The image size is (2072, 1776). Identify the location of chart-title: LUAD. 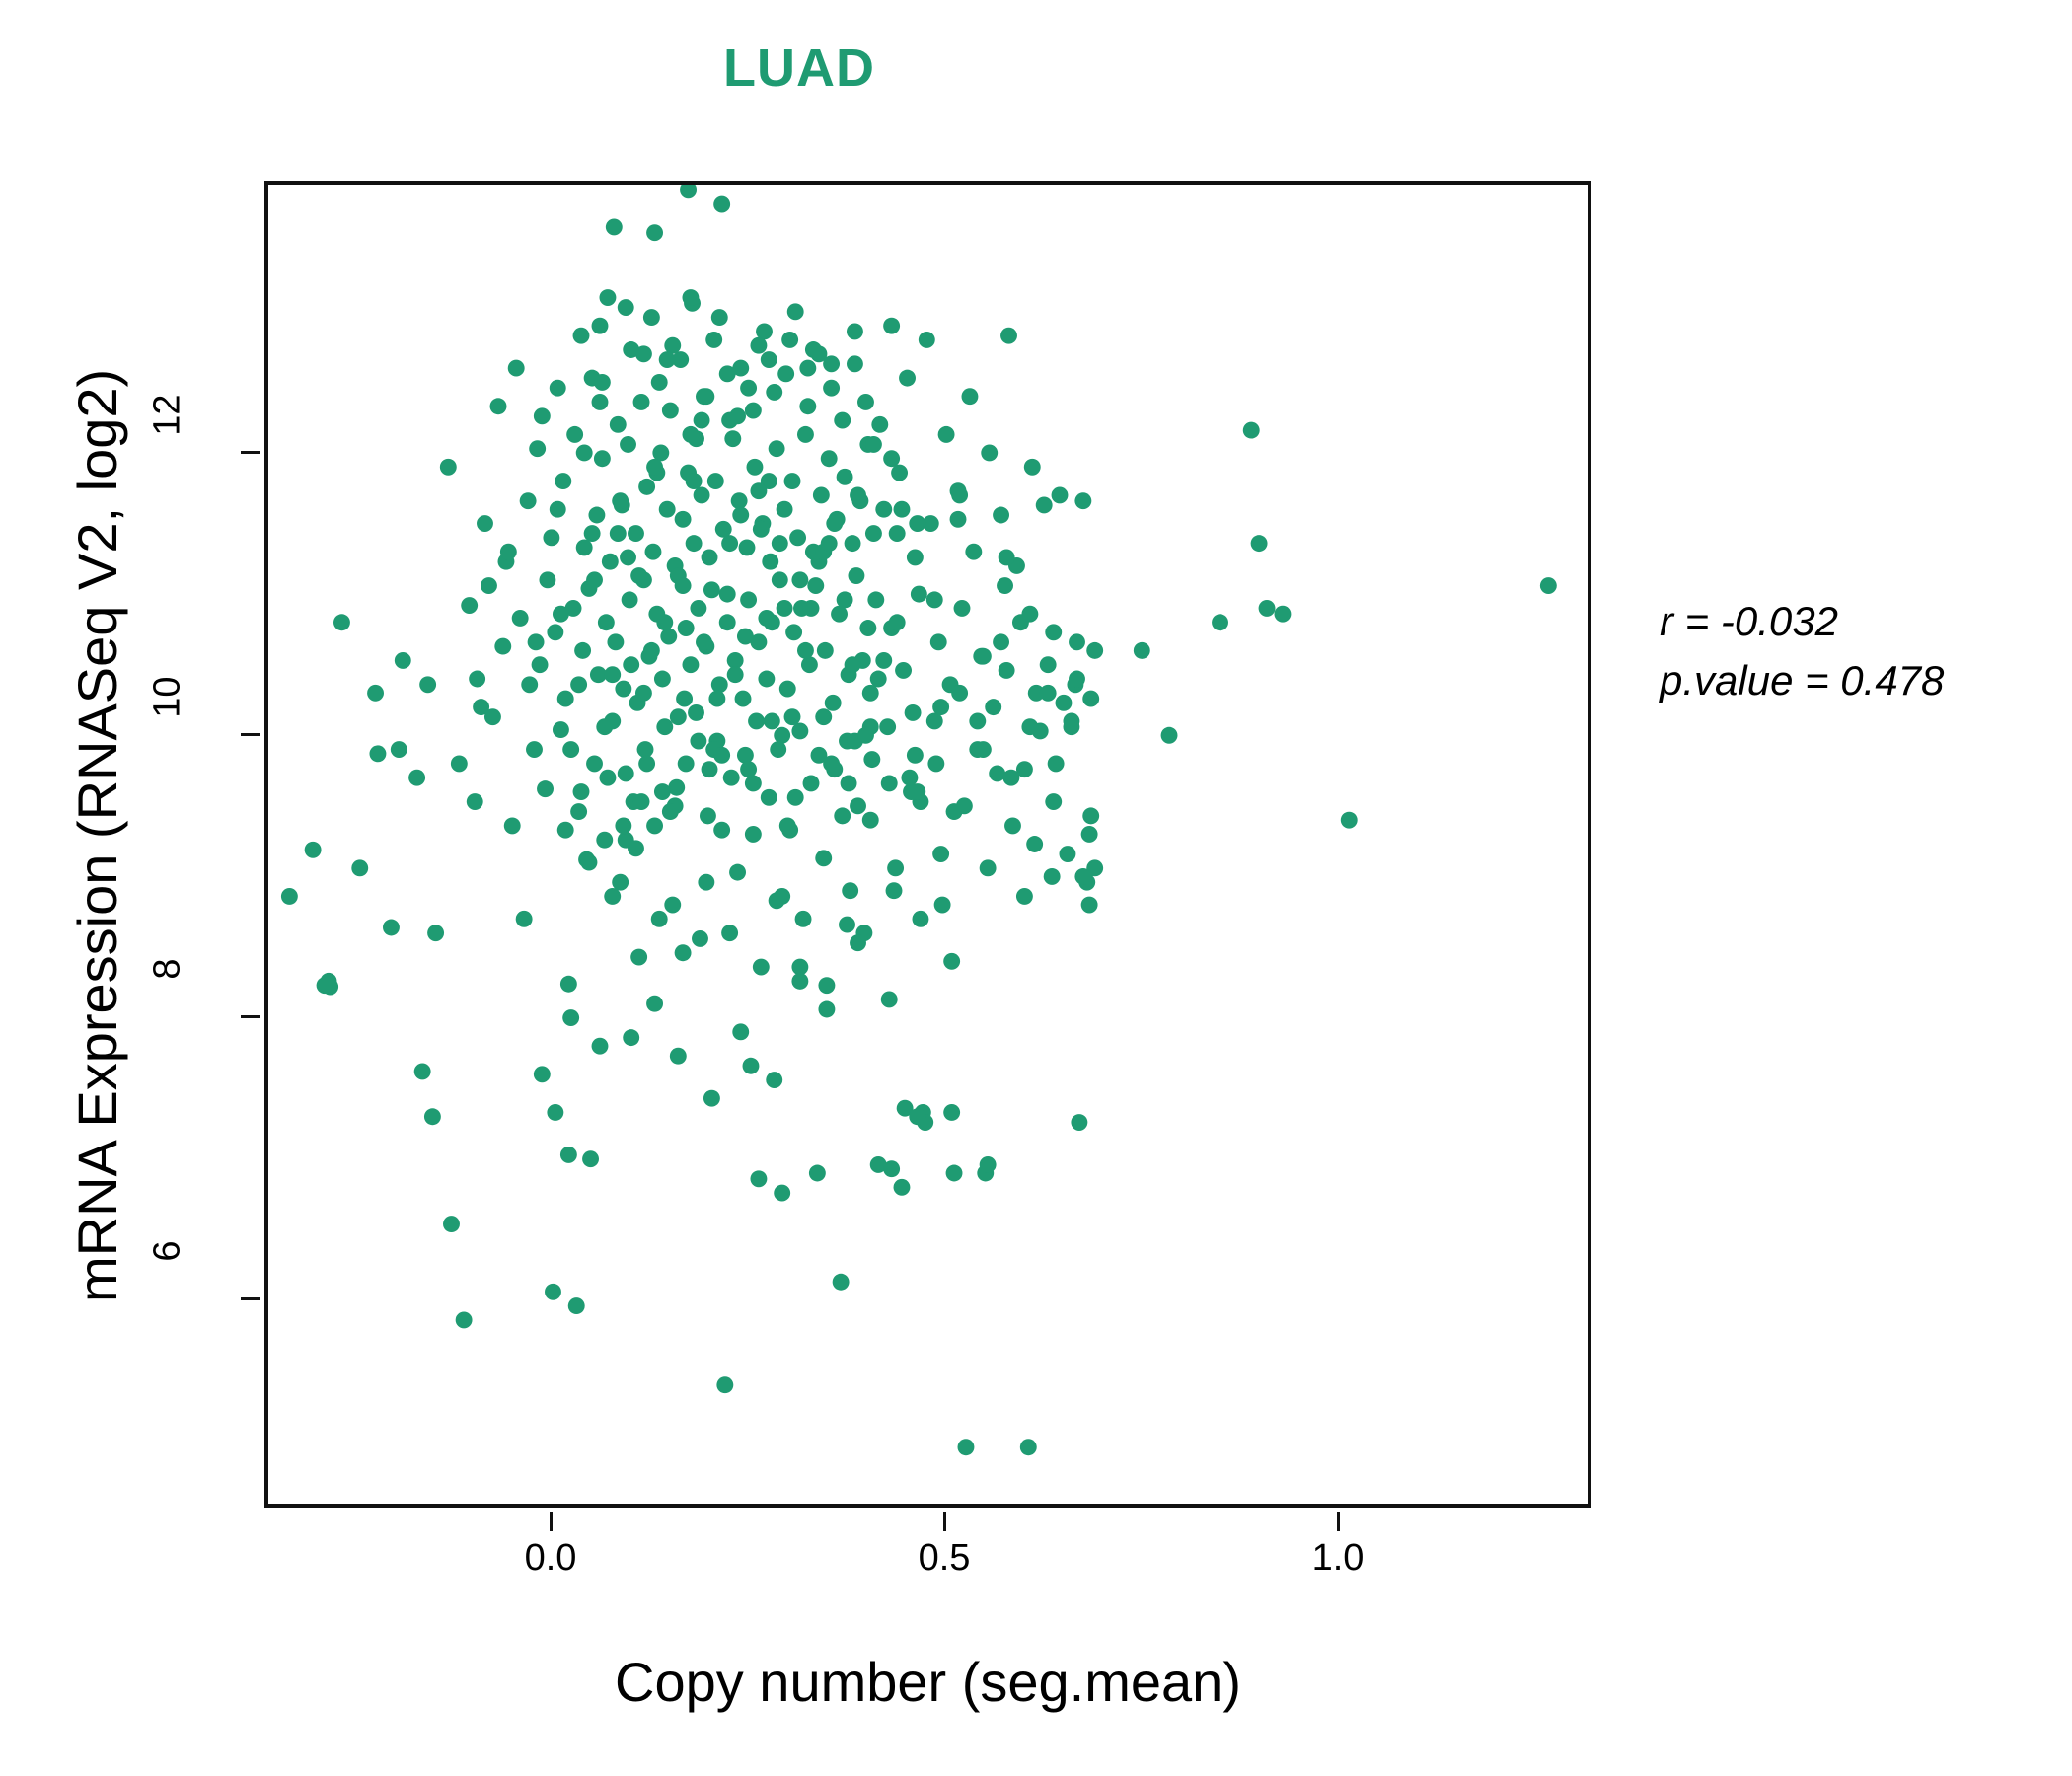
(799, 68).